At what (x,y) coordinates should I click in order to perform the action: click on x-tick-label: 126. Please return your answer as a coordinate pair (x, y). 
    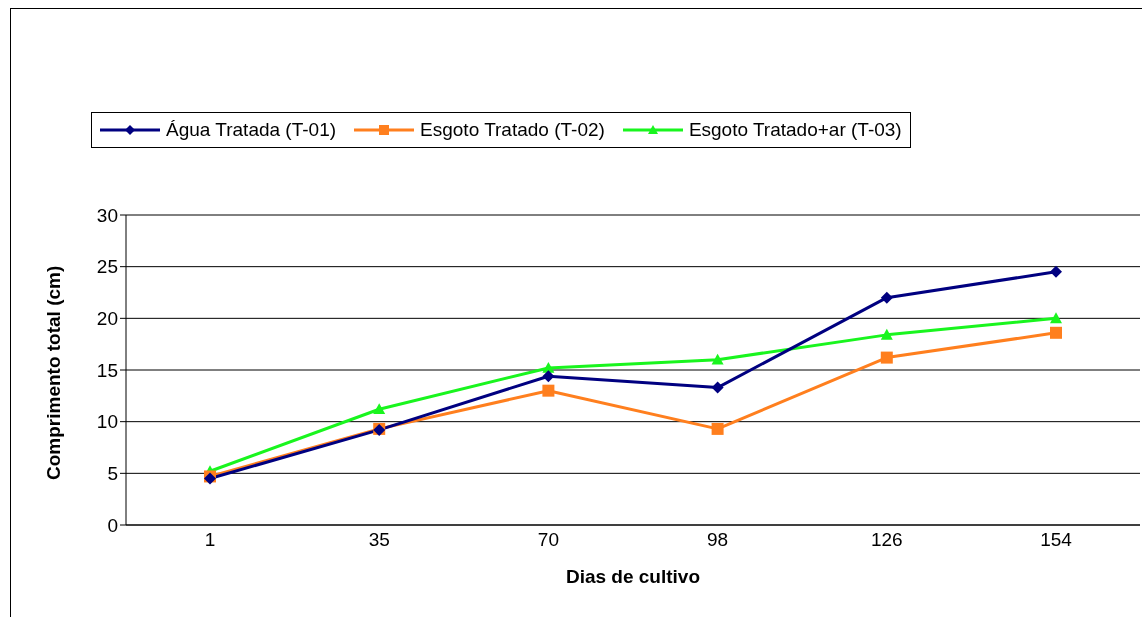
    Looking at the image, I should click on (886, 540).